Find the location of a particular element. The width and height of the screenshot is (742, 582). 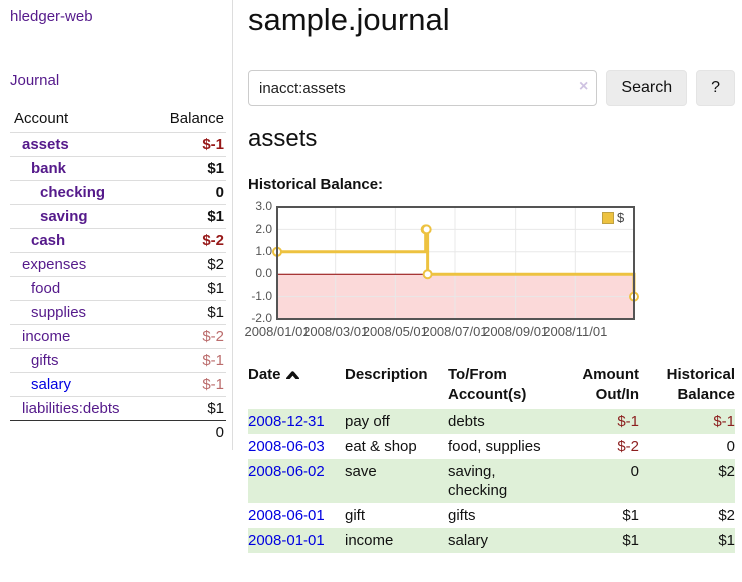

transaction-accounts: salary is located at coordinates (468, 541).